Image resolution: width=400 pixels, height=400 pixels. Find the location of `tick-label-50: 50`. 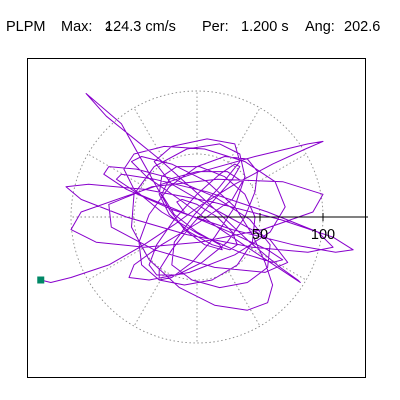

tick-label-50: 50 is located at coordinates (260, 235).